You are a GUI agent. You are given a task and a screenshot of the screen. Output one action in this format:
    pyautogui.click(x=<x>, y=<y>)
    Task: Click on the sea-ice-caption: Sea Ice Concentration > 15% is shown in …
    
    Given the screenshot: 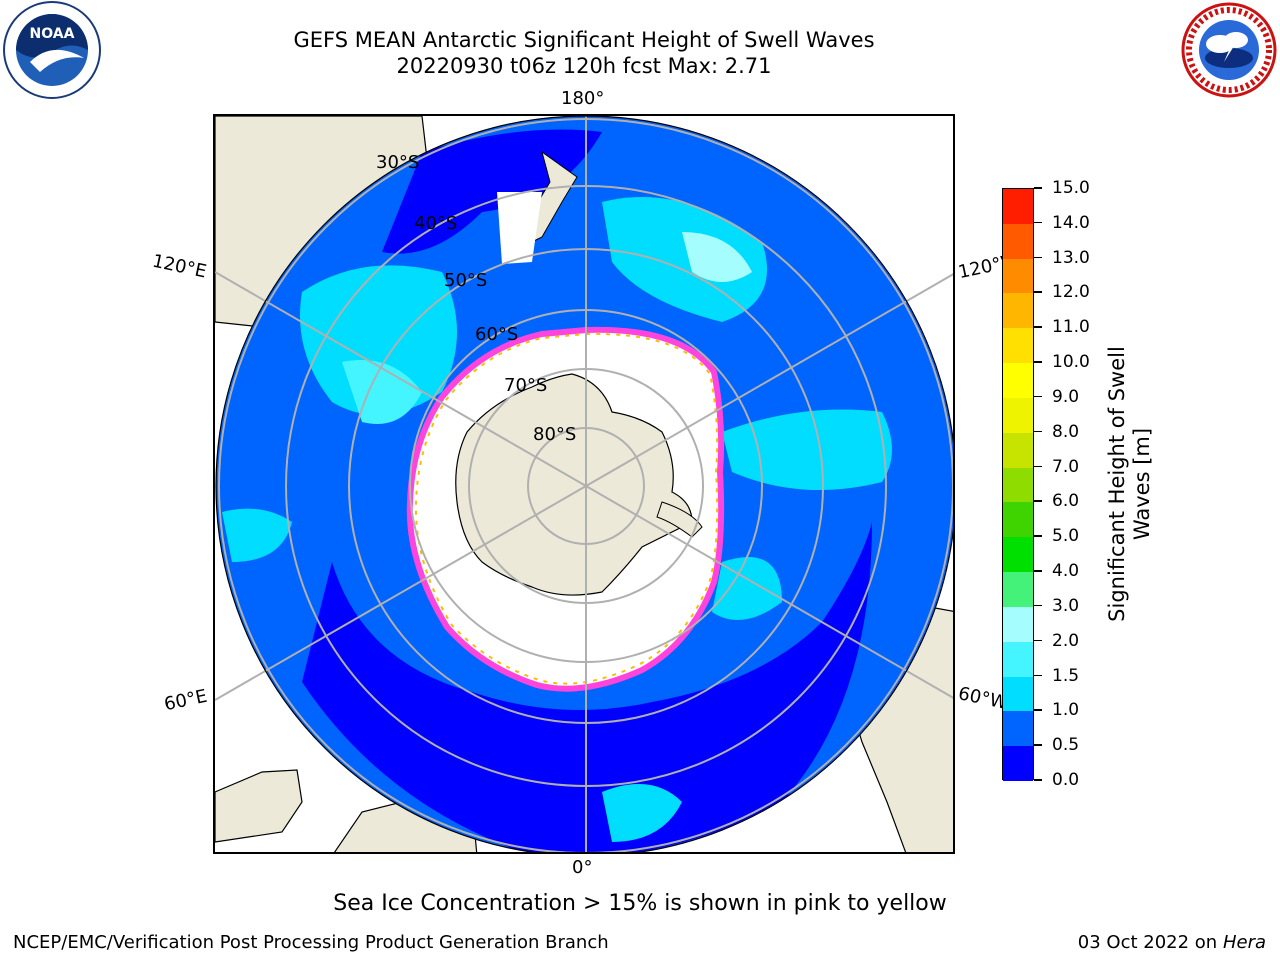 What is the action you would take?
    pyautogui.click(x=640, y=903)
    